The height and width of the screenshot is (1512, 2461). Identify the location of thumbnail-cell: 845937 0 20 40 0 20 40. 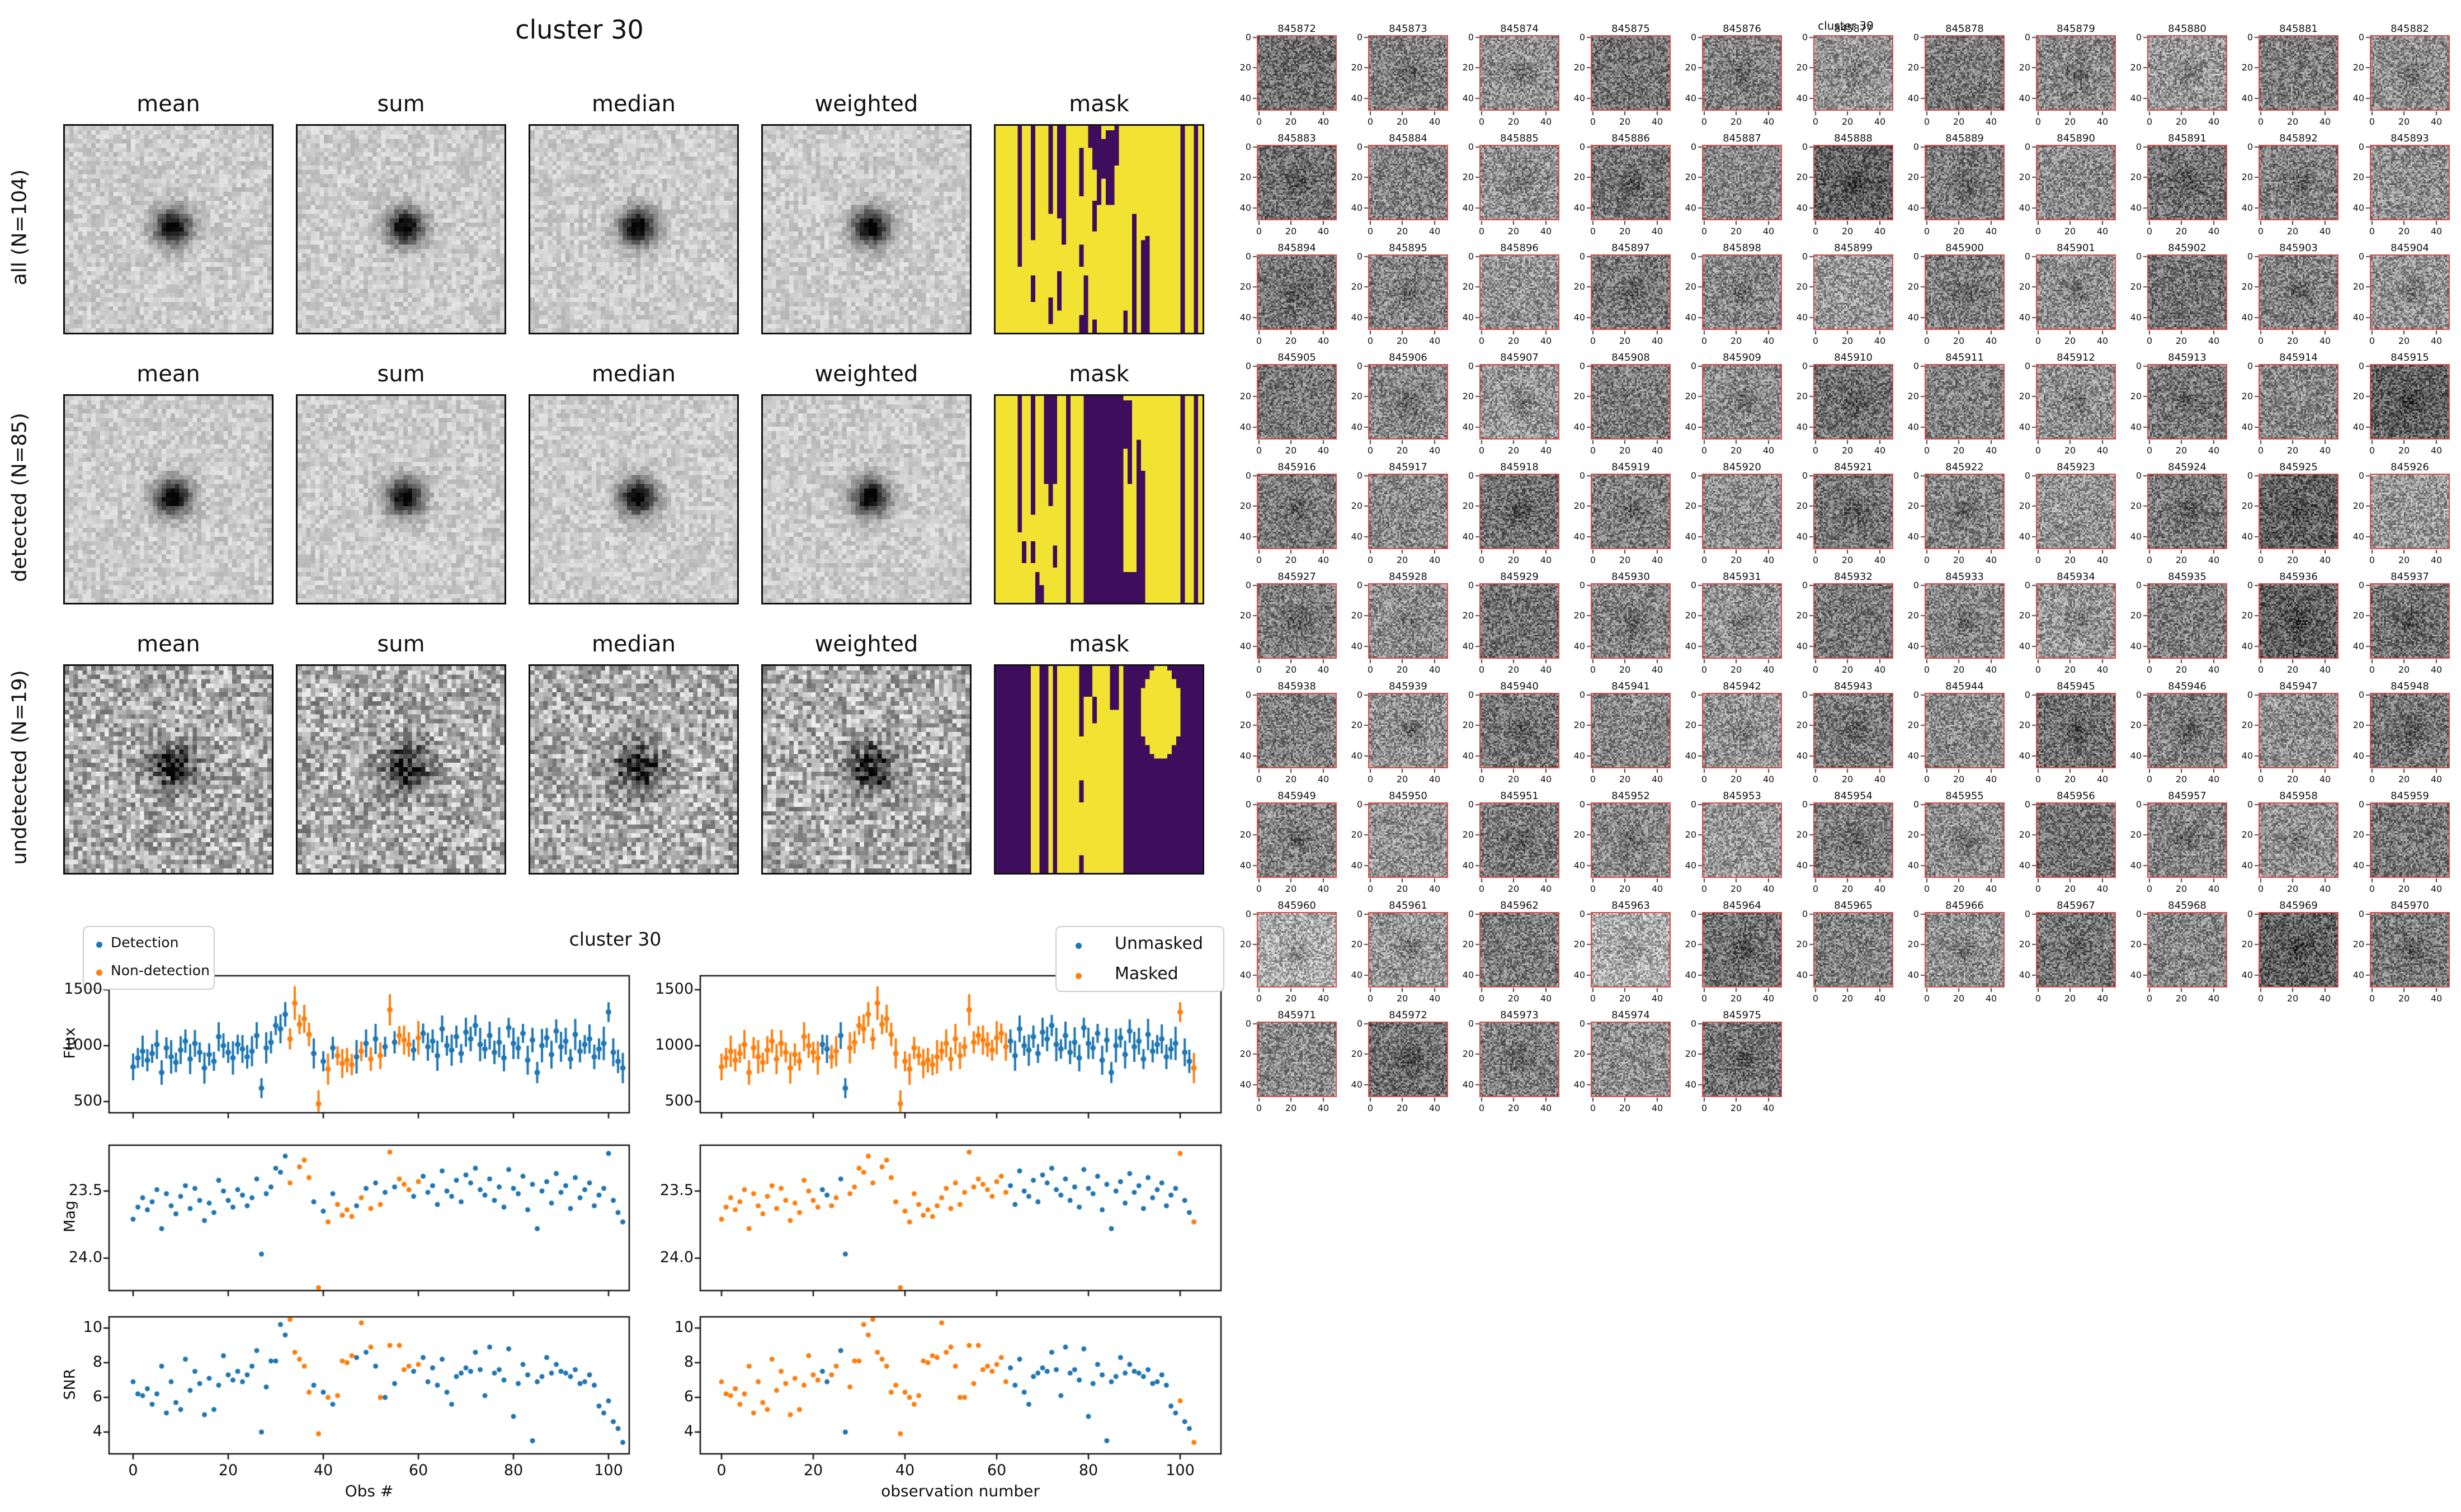
(2395, 625).